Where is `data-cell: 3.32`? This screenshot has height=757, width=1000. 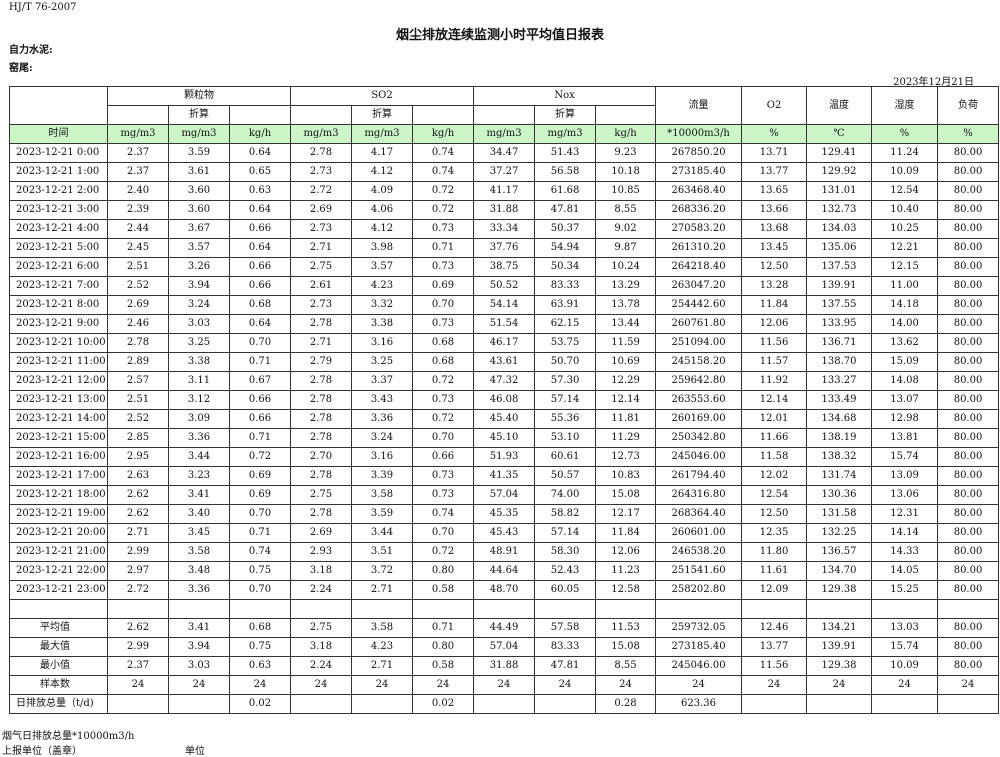
data-cell: 3.32 is located at coordinates (382, 305).